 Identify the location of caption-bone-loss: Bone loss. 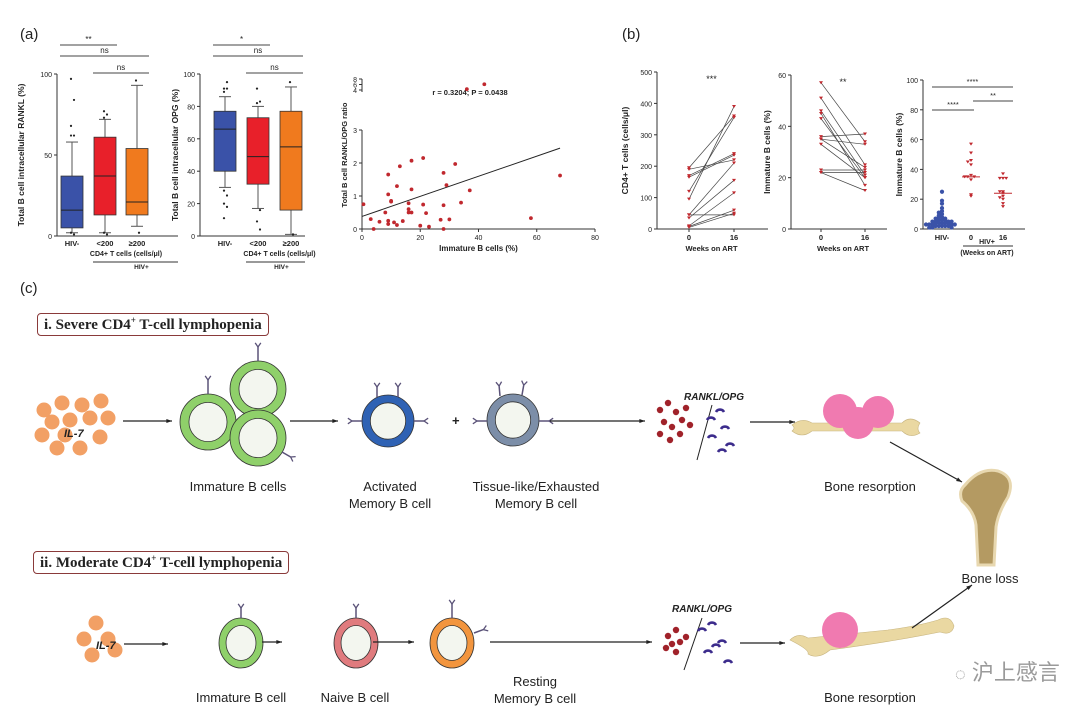
(990, 578).